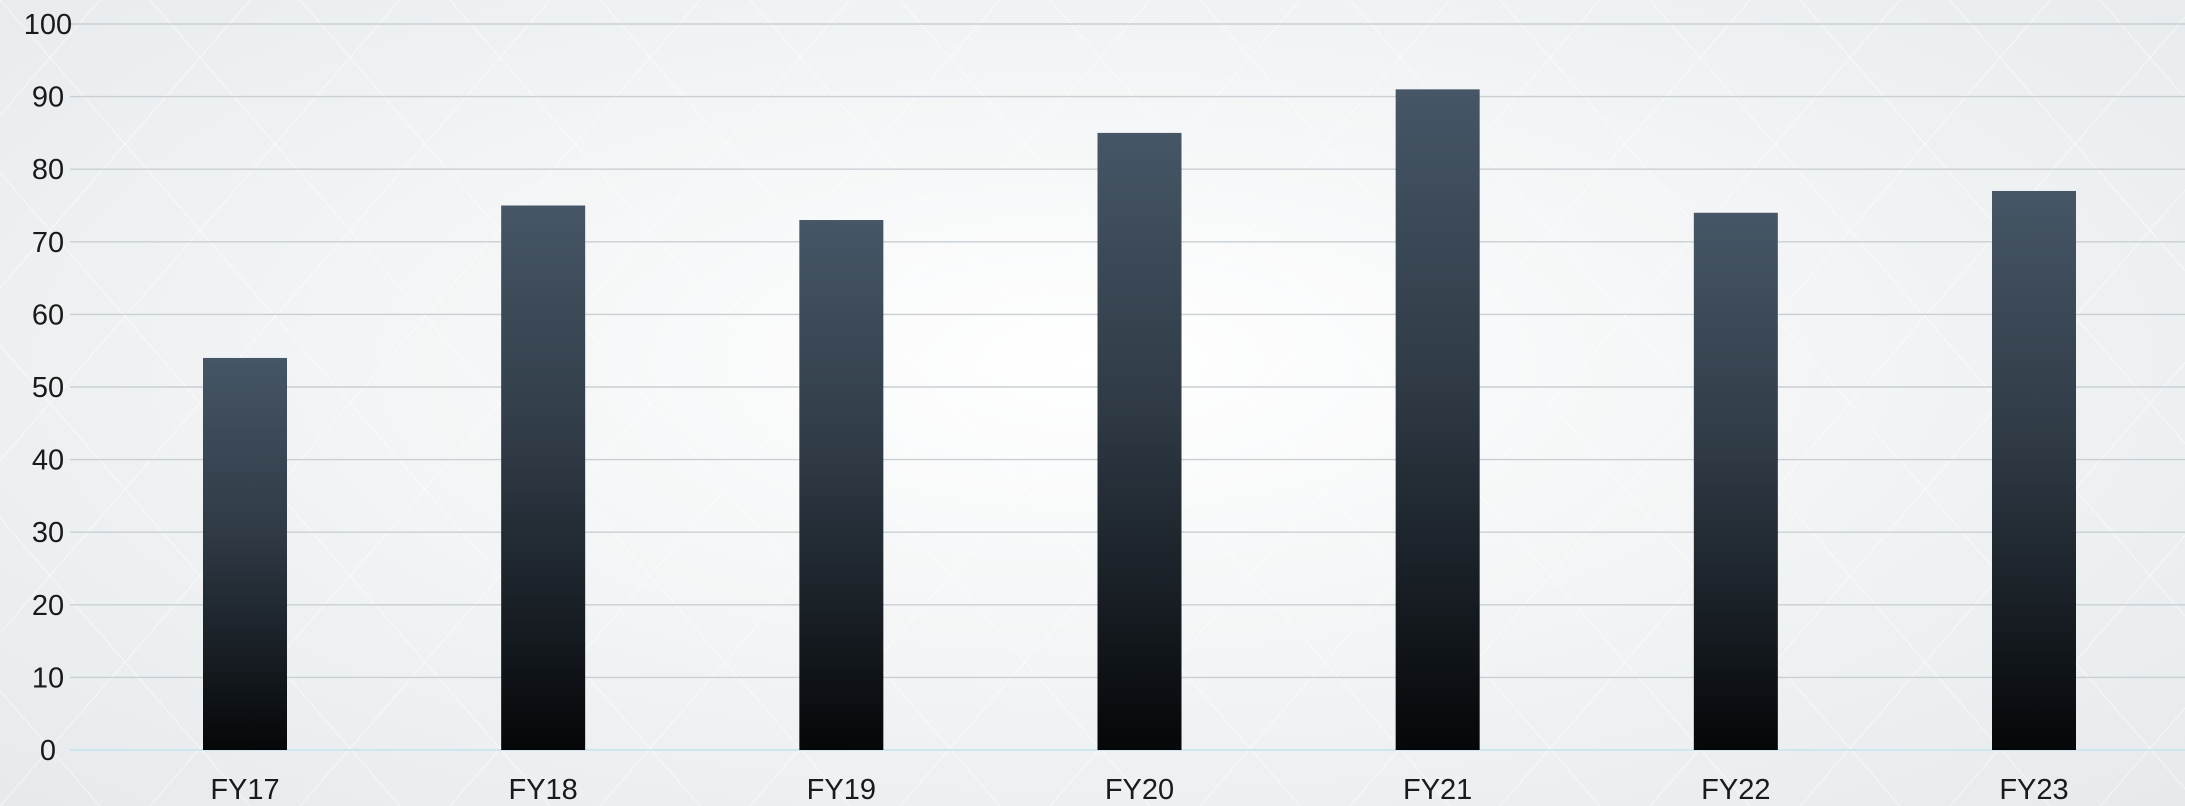 Image resolution: width=2185 pixels, height=806 pixels. Describe the element at coordinates (1735, 790) in the screenshot. I see `x-tick-label: FY22` at that location.